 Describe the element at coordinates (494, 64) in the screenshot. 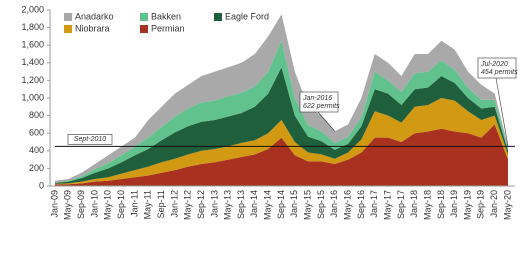

I see `annotation: Jul-2020` at that location.